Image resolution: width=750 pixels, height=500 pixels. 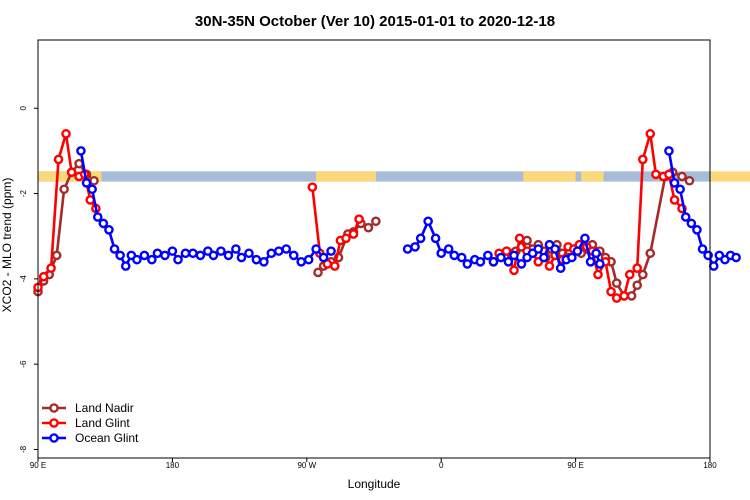 I want to click on x-tick-label: 90 E, so click(x=38, y=465).